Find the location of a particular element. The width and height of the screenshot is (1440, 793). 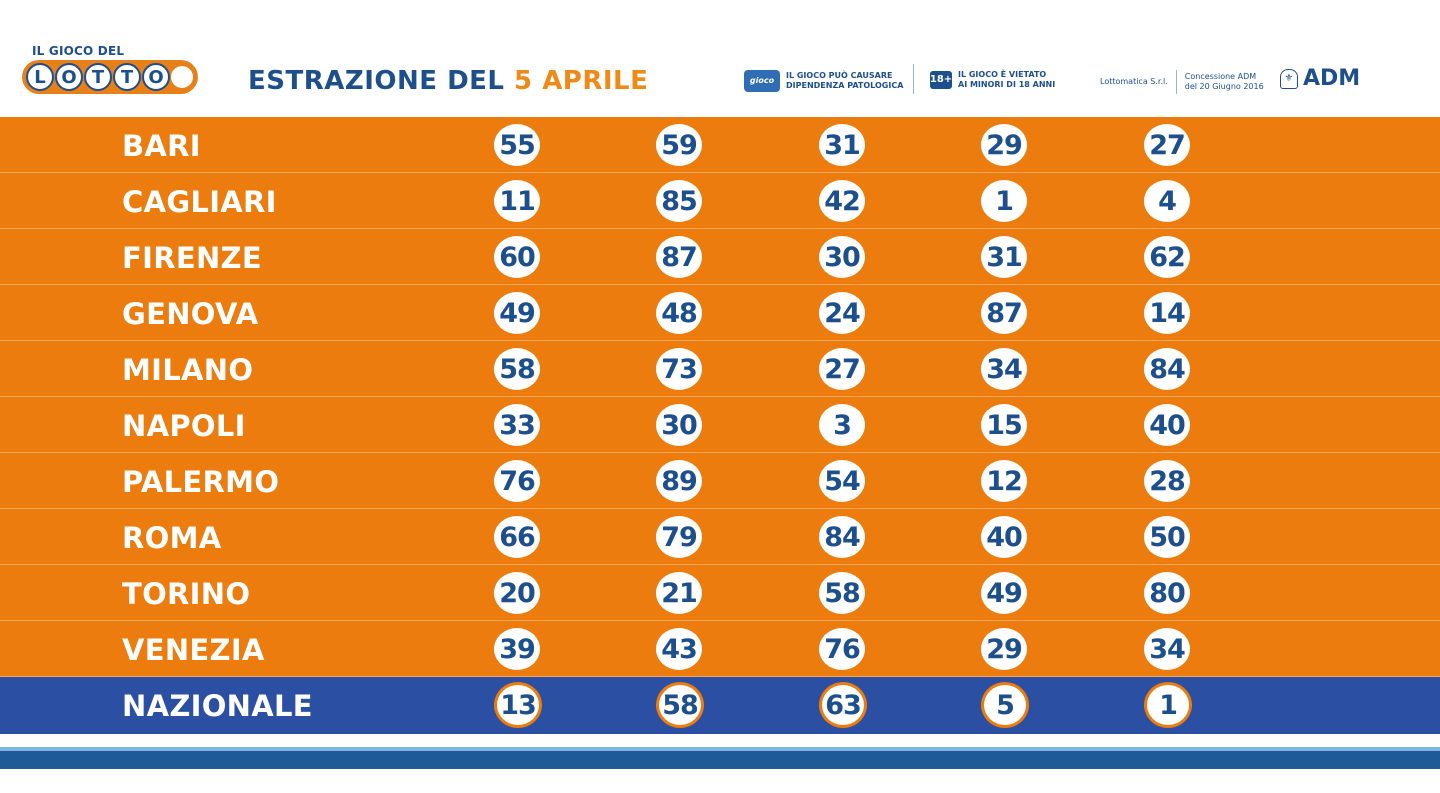

adm-logo: ⚜ ADM is located at coordinates (1320, 78).